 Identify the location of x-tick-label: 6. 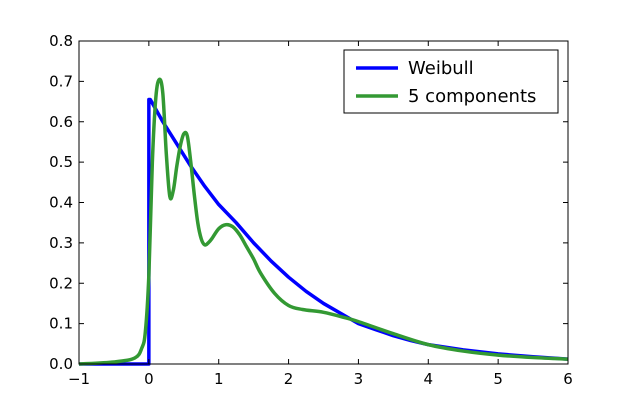
(568, 379).